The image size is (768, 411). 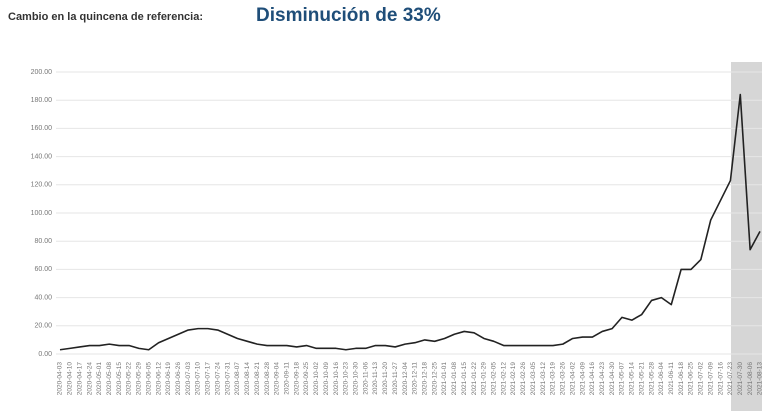 I want to click on x-tick-label: 2021-06-04, so click(x=661, y=379).